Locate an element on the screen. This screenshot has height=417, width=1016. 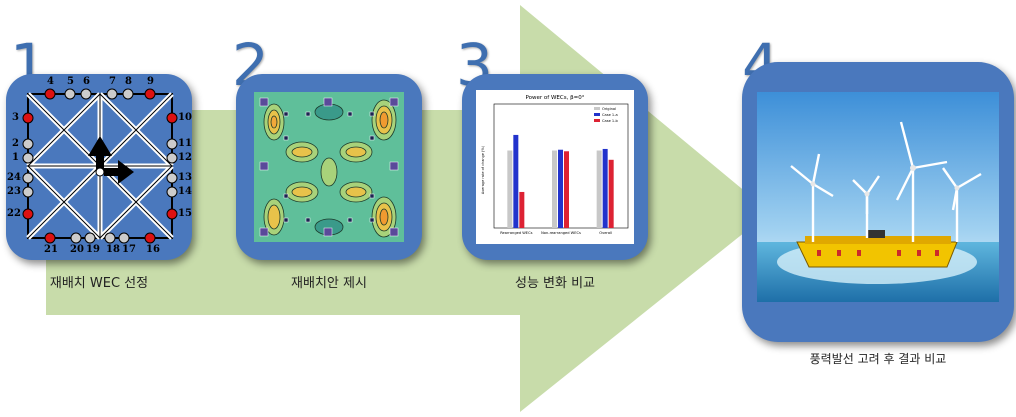
node-label-22: 22 is located at coordinates (14, 213).